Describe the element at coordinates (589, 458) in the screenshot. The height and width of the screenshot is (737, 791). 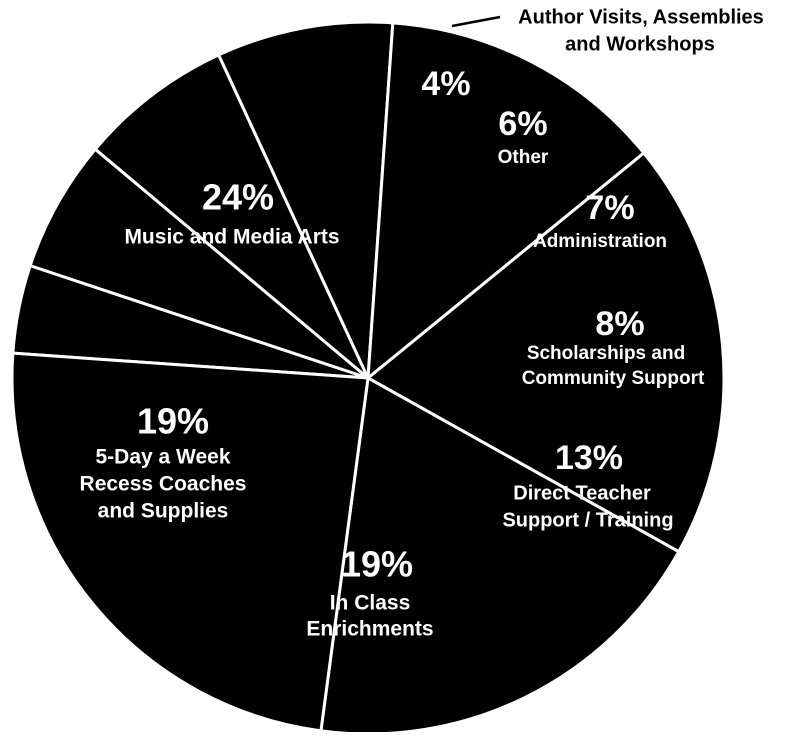
I see `slice-percent-label: 13%` at that location.